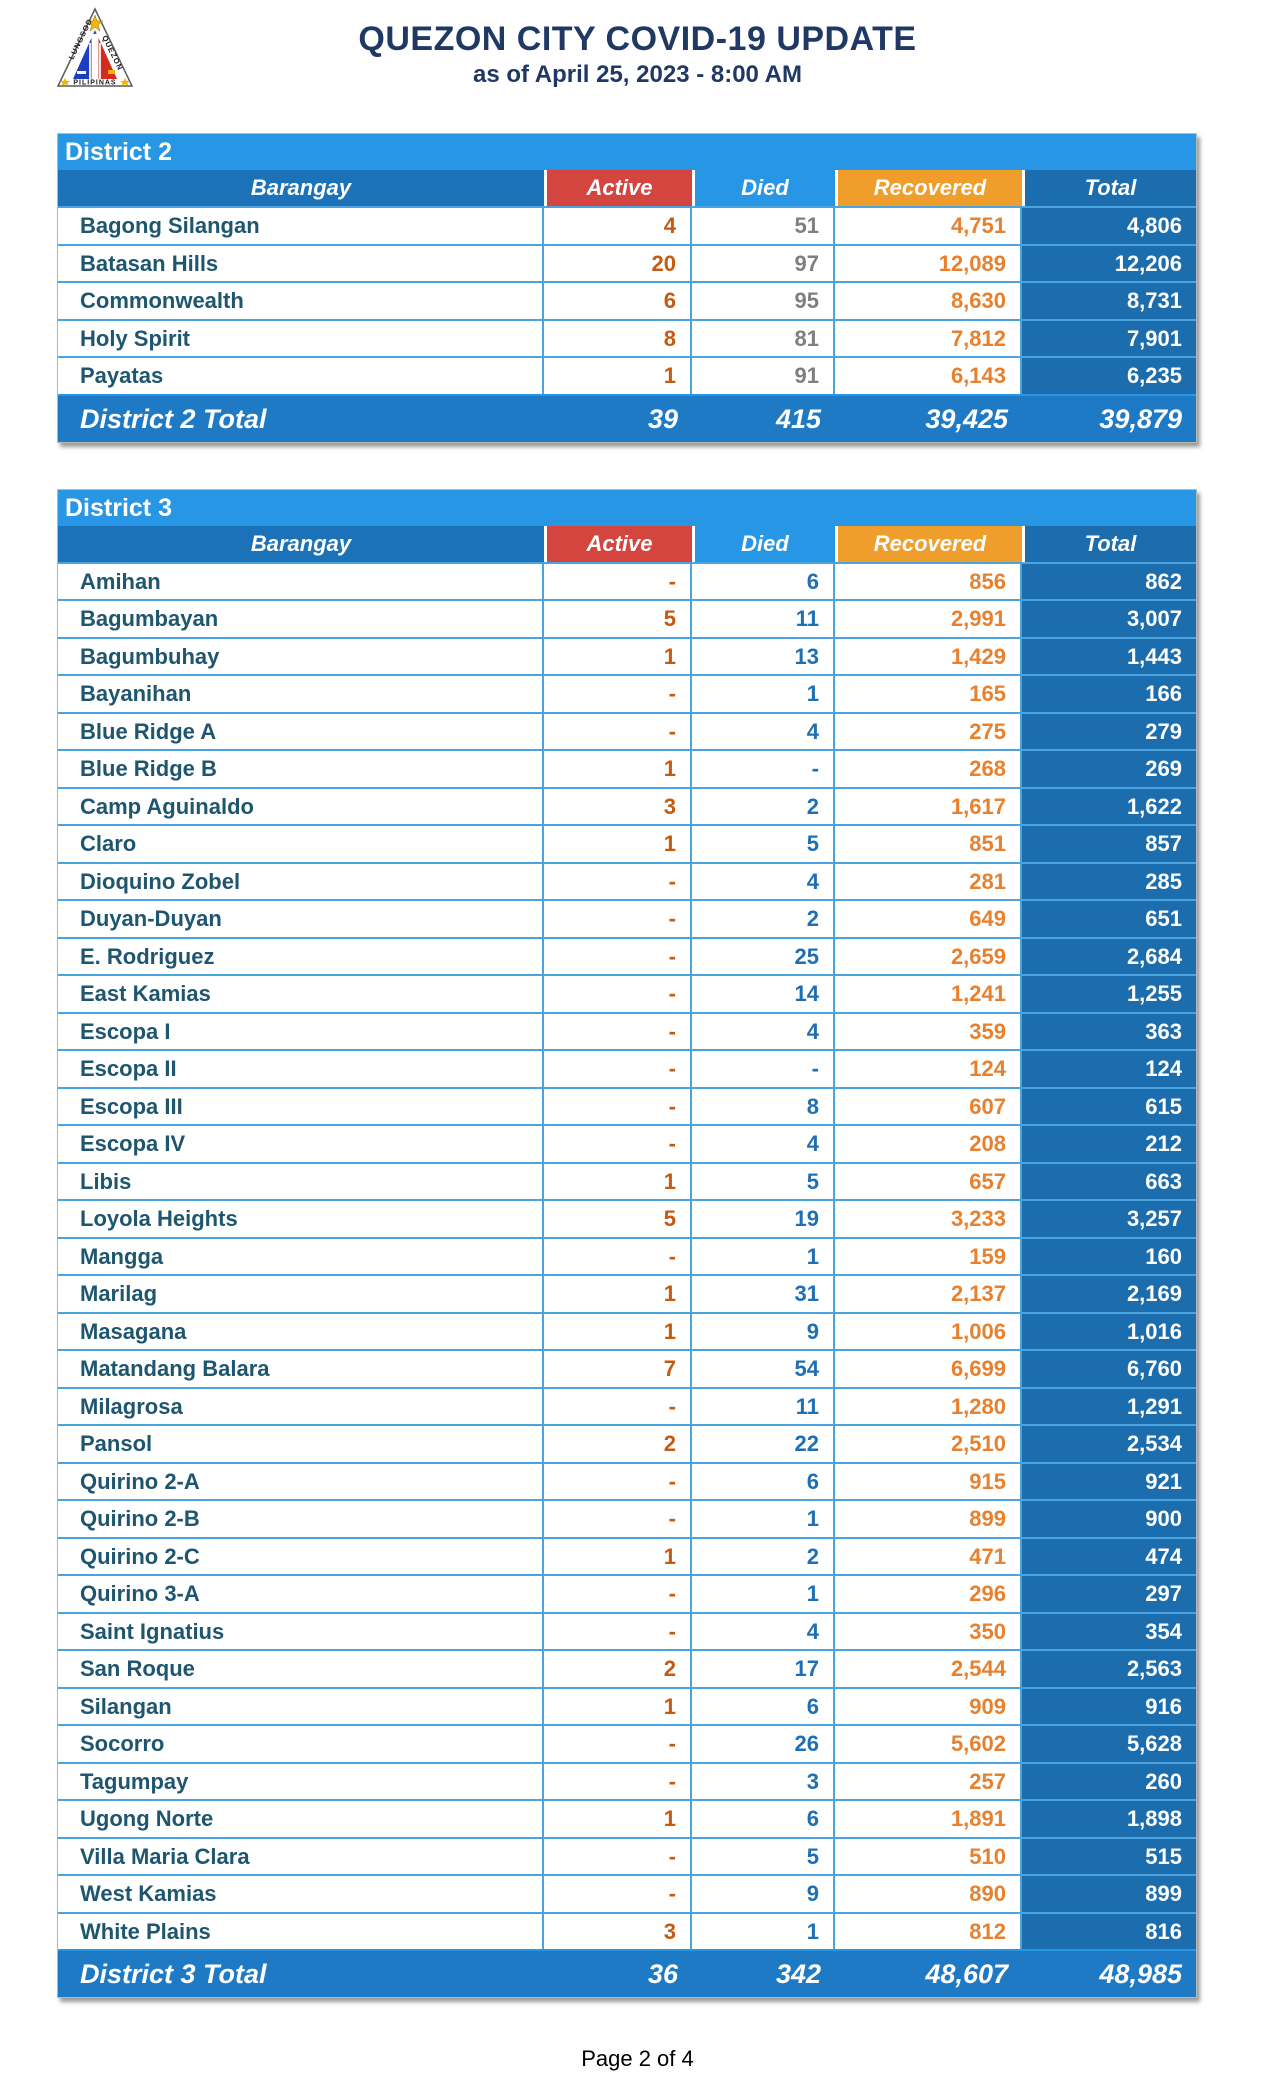  Describe the element at coordinates (618, 226) in the screenshot. I see `active-value: 4` at that location.